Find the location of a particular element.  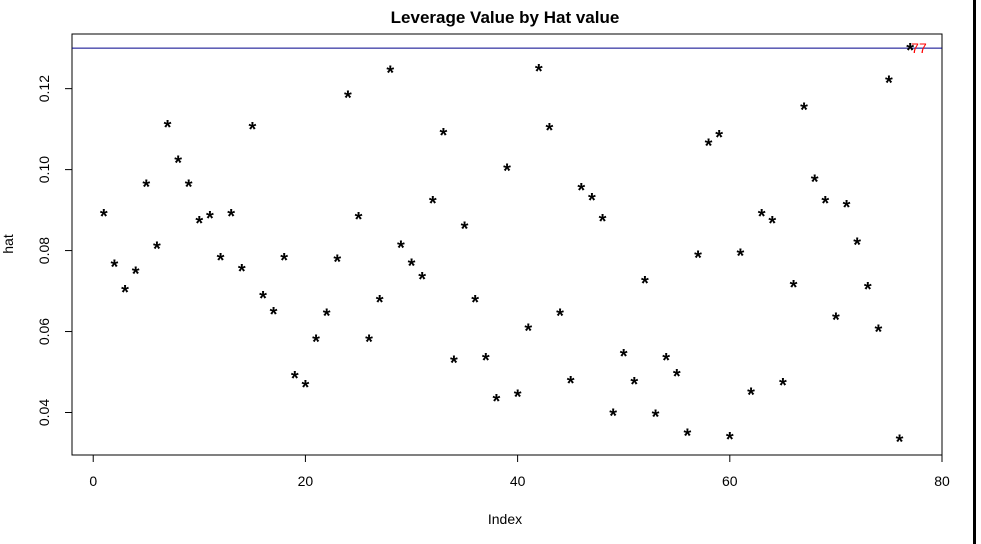

y-tick-label: 0.04 is located at coordinates (44, 412).